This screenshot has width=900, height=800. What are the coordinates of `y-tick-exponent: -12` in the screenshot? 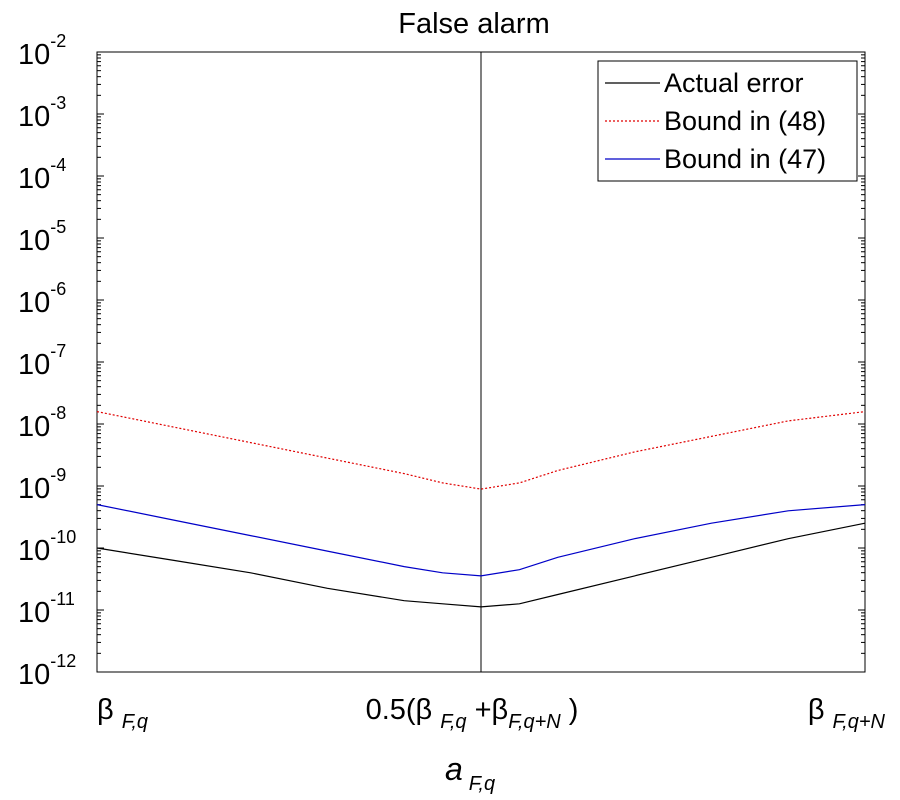 It's located at (63, 661).